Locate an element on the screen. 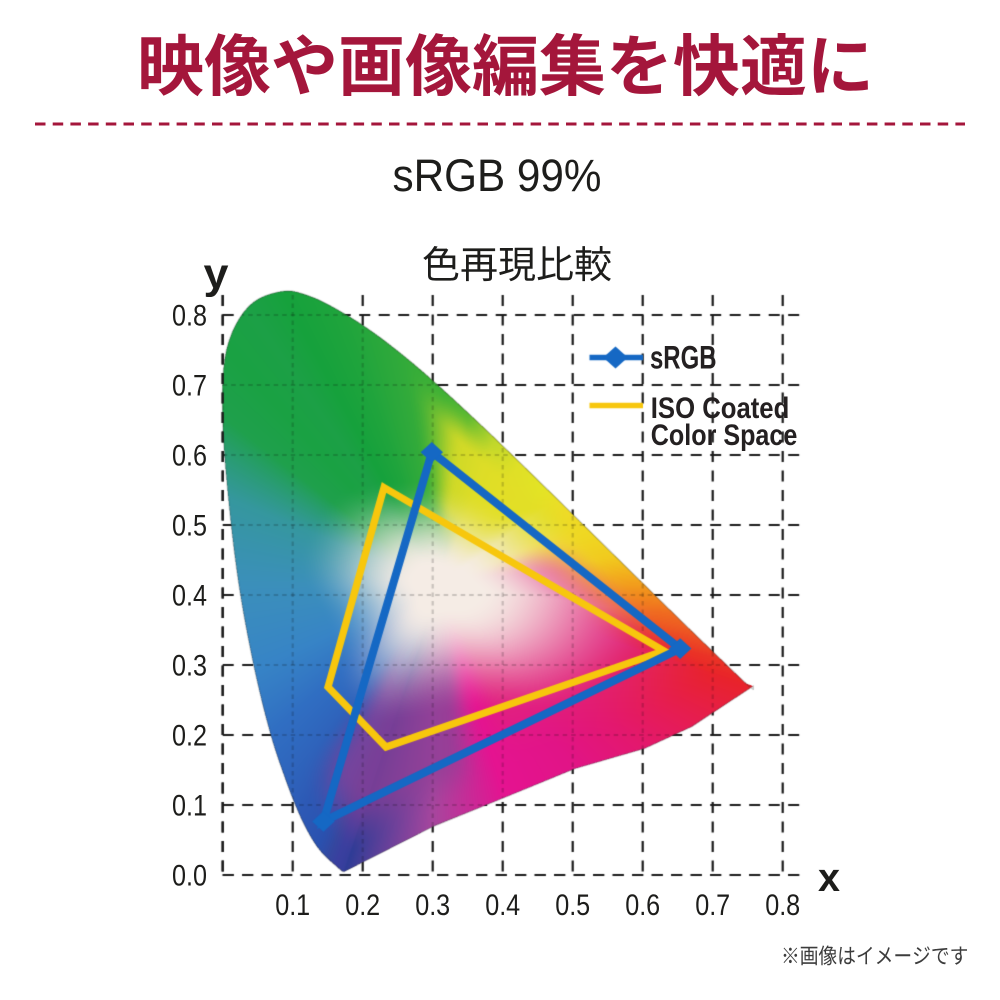 The height and width of the screenshot is (1000, 1000). svg-text: ISO Coated is located at coordinates (720, 408).